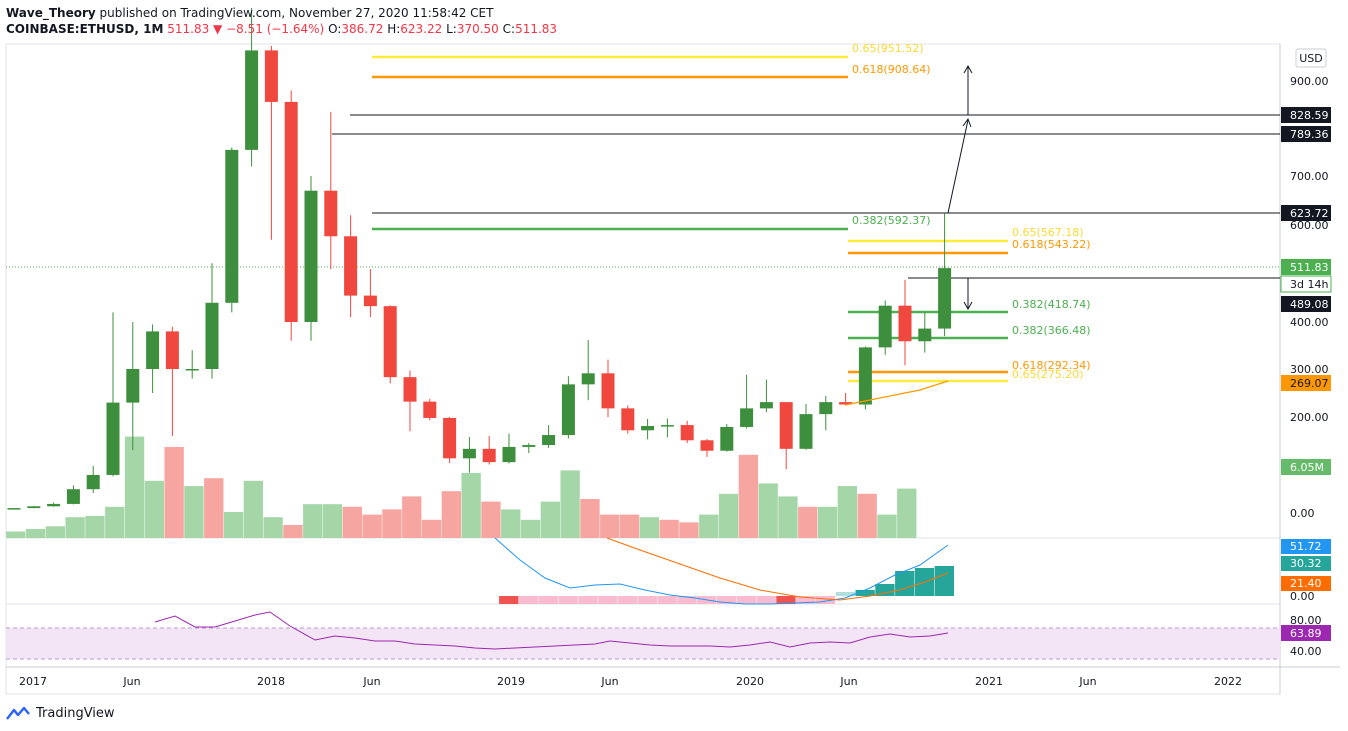 This screenshot has height=731, width=1348. I want to click on volume-badge-text: 6.05M, so click(1307, 467).